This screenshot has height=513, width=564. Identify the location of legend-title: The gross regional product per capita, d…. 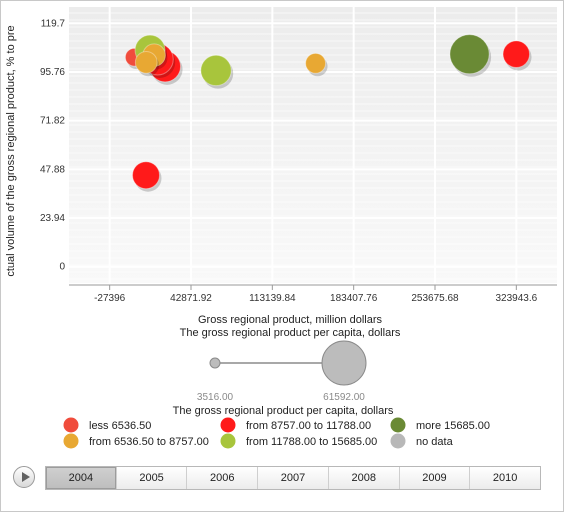
(283, 411).